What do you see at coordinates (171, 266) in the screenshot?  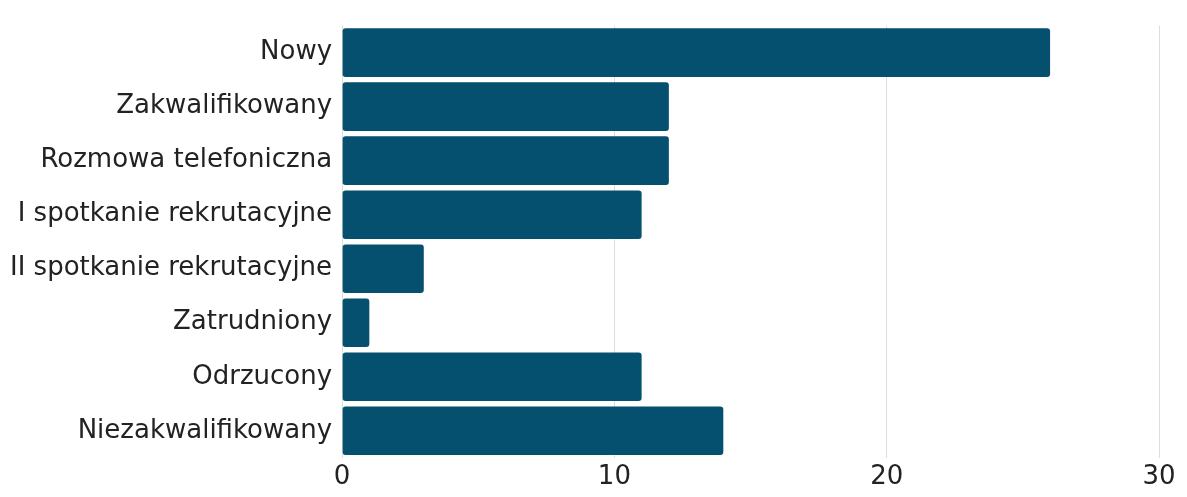 I see `y-tick-label: II spotkanie rekrutacyjne` at bounding box center [171, 266].